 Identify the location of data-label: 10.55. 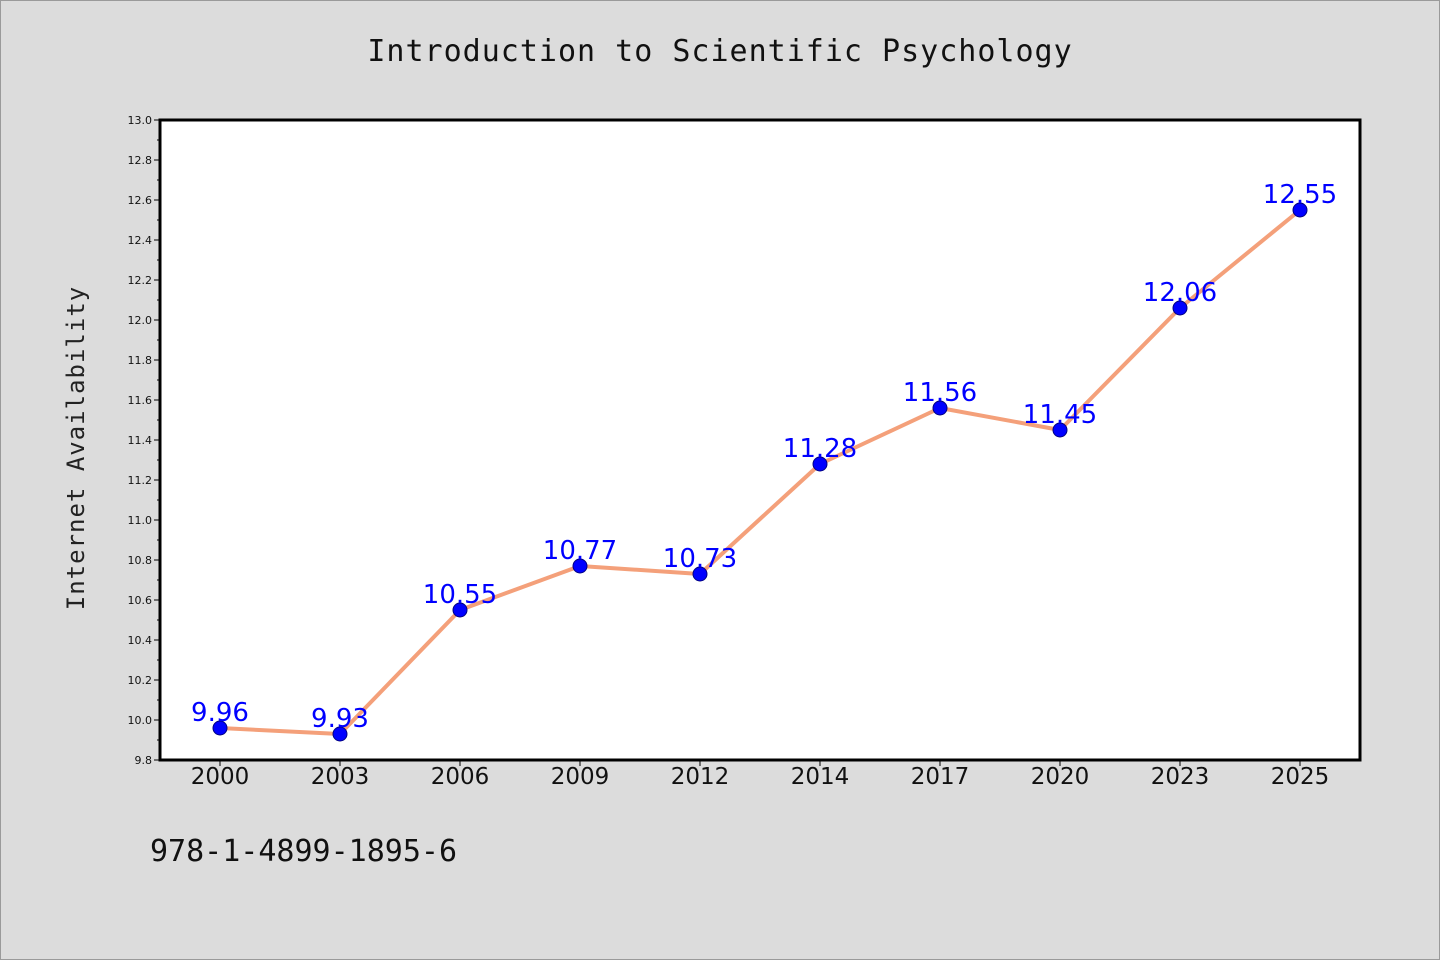
(460, 595).